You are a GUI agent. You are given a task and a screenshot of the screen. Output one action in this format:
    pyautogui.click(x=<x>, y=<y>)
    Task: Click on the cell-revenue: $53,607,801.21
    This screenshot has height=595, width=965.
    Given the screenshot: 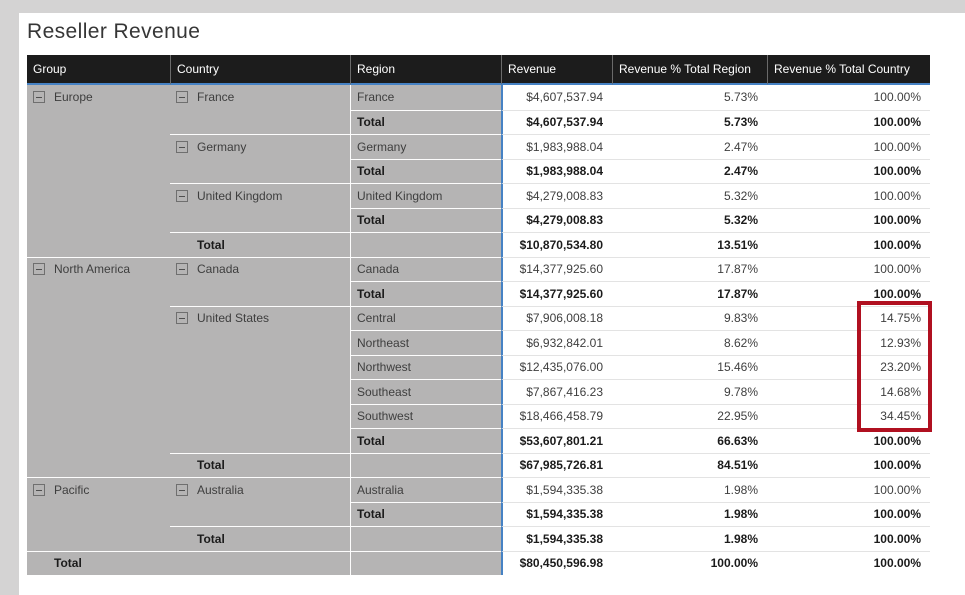 What is the action you would take?
    pyautogui.click(x=556, y=440)
    